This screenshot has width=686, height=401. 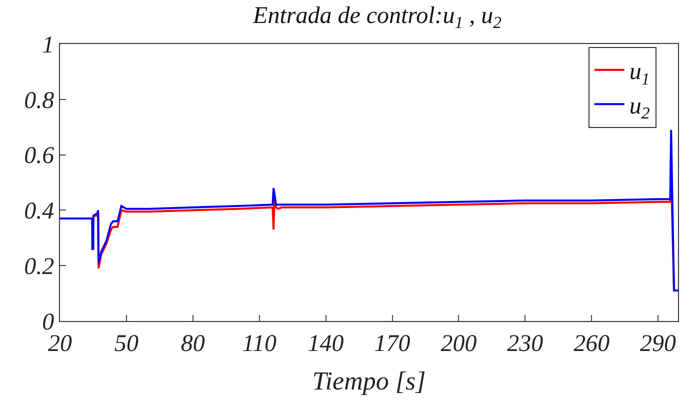 I want to click on y-tick-label: 1, so click(x=48, y=45).